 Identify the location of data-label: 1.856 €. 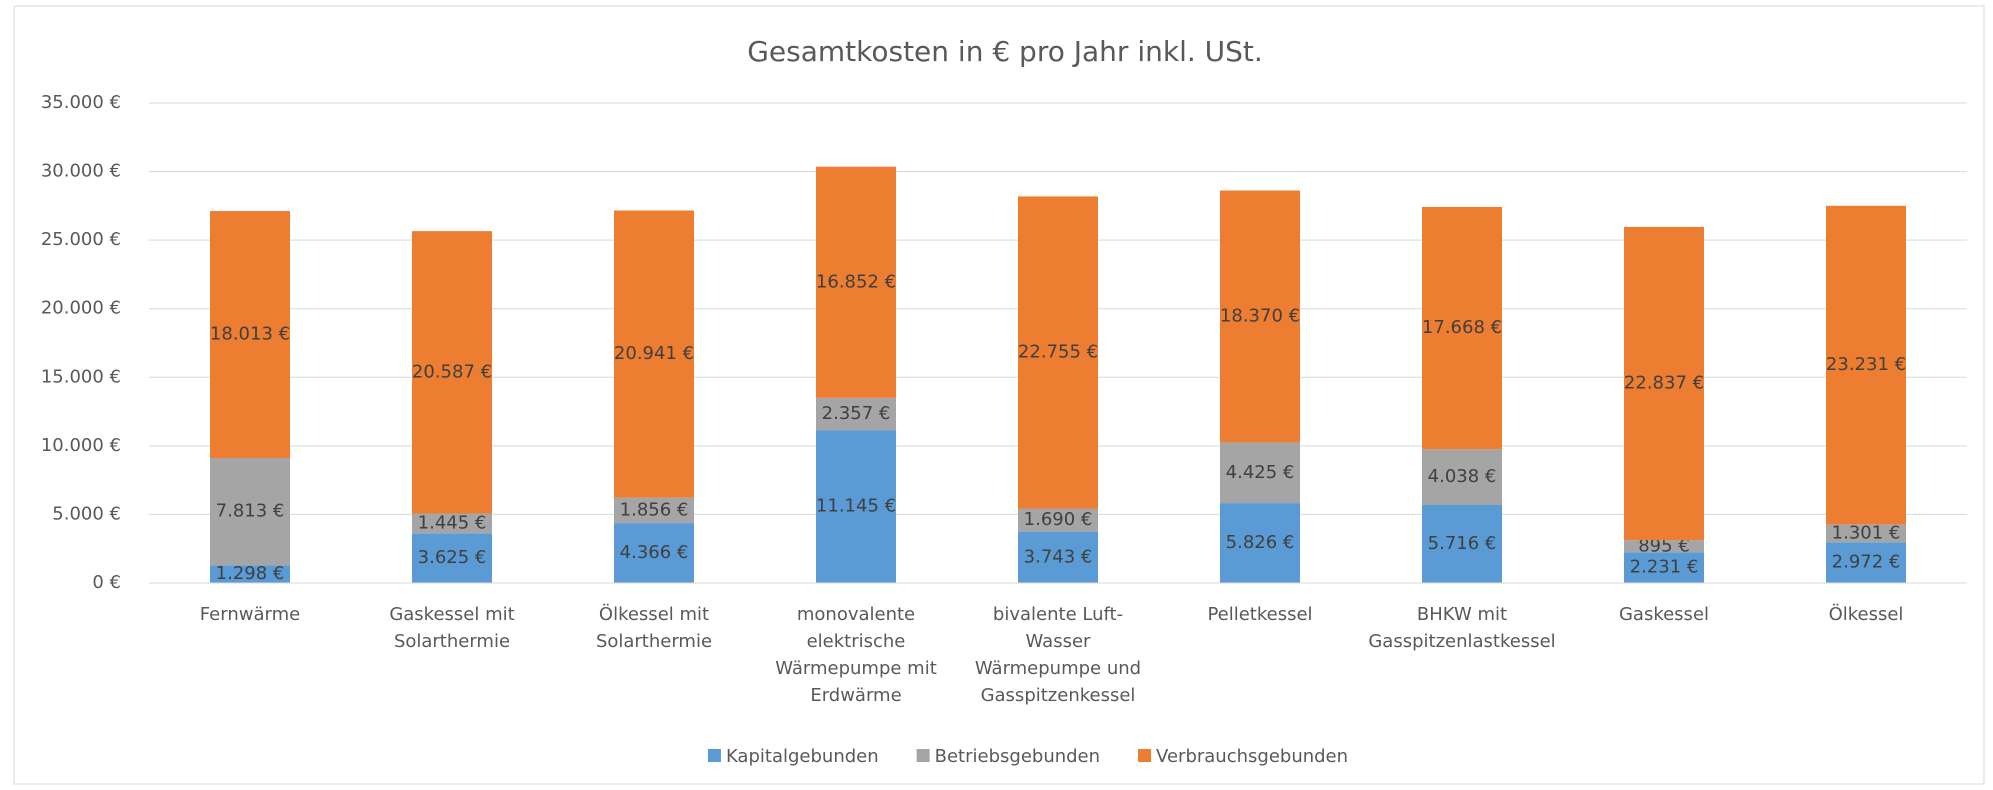
(654, 509).